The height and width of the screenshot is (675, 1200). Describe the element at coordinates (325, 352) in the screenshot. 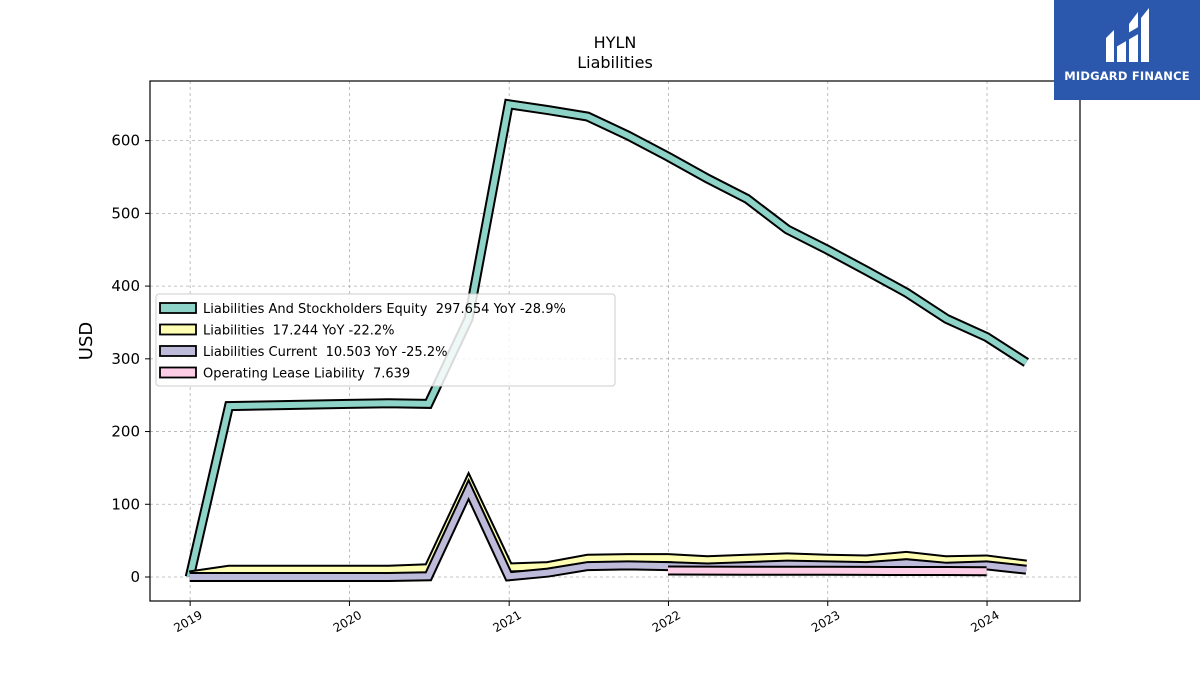

I see `legend-label: Liabilities Current 10.503 YoY -25.2%` at that location.